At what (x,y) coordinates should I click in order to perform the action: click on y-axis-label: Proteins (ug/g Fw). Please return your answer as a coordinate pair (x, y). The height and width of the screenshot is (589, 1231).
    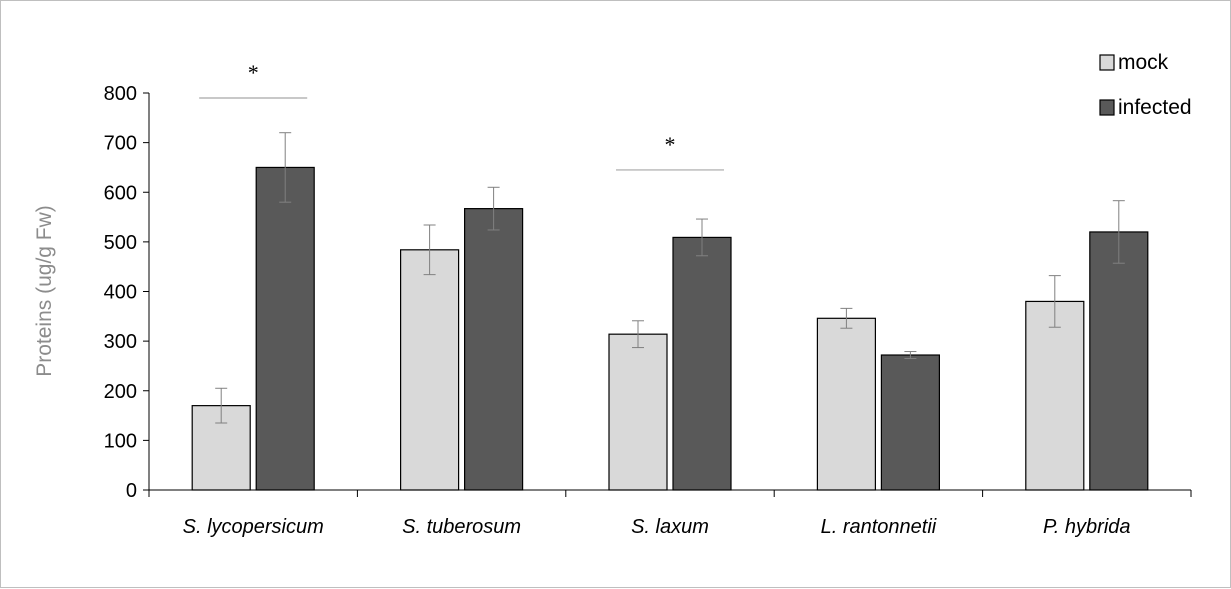
    Looking at the image, I should click on (44, 291).